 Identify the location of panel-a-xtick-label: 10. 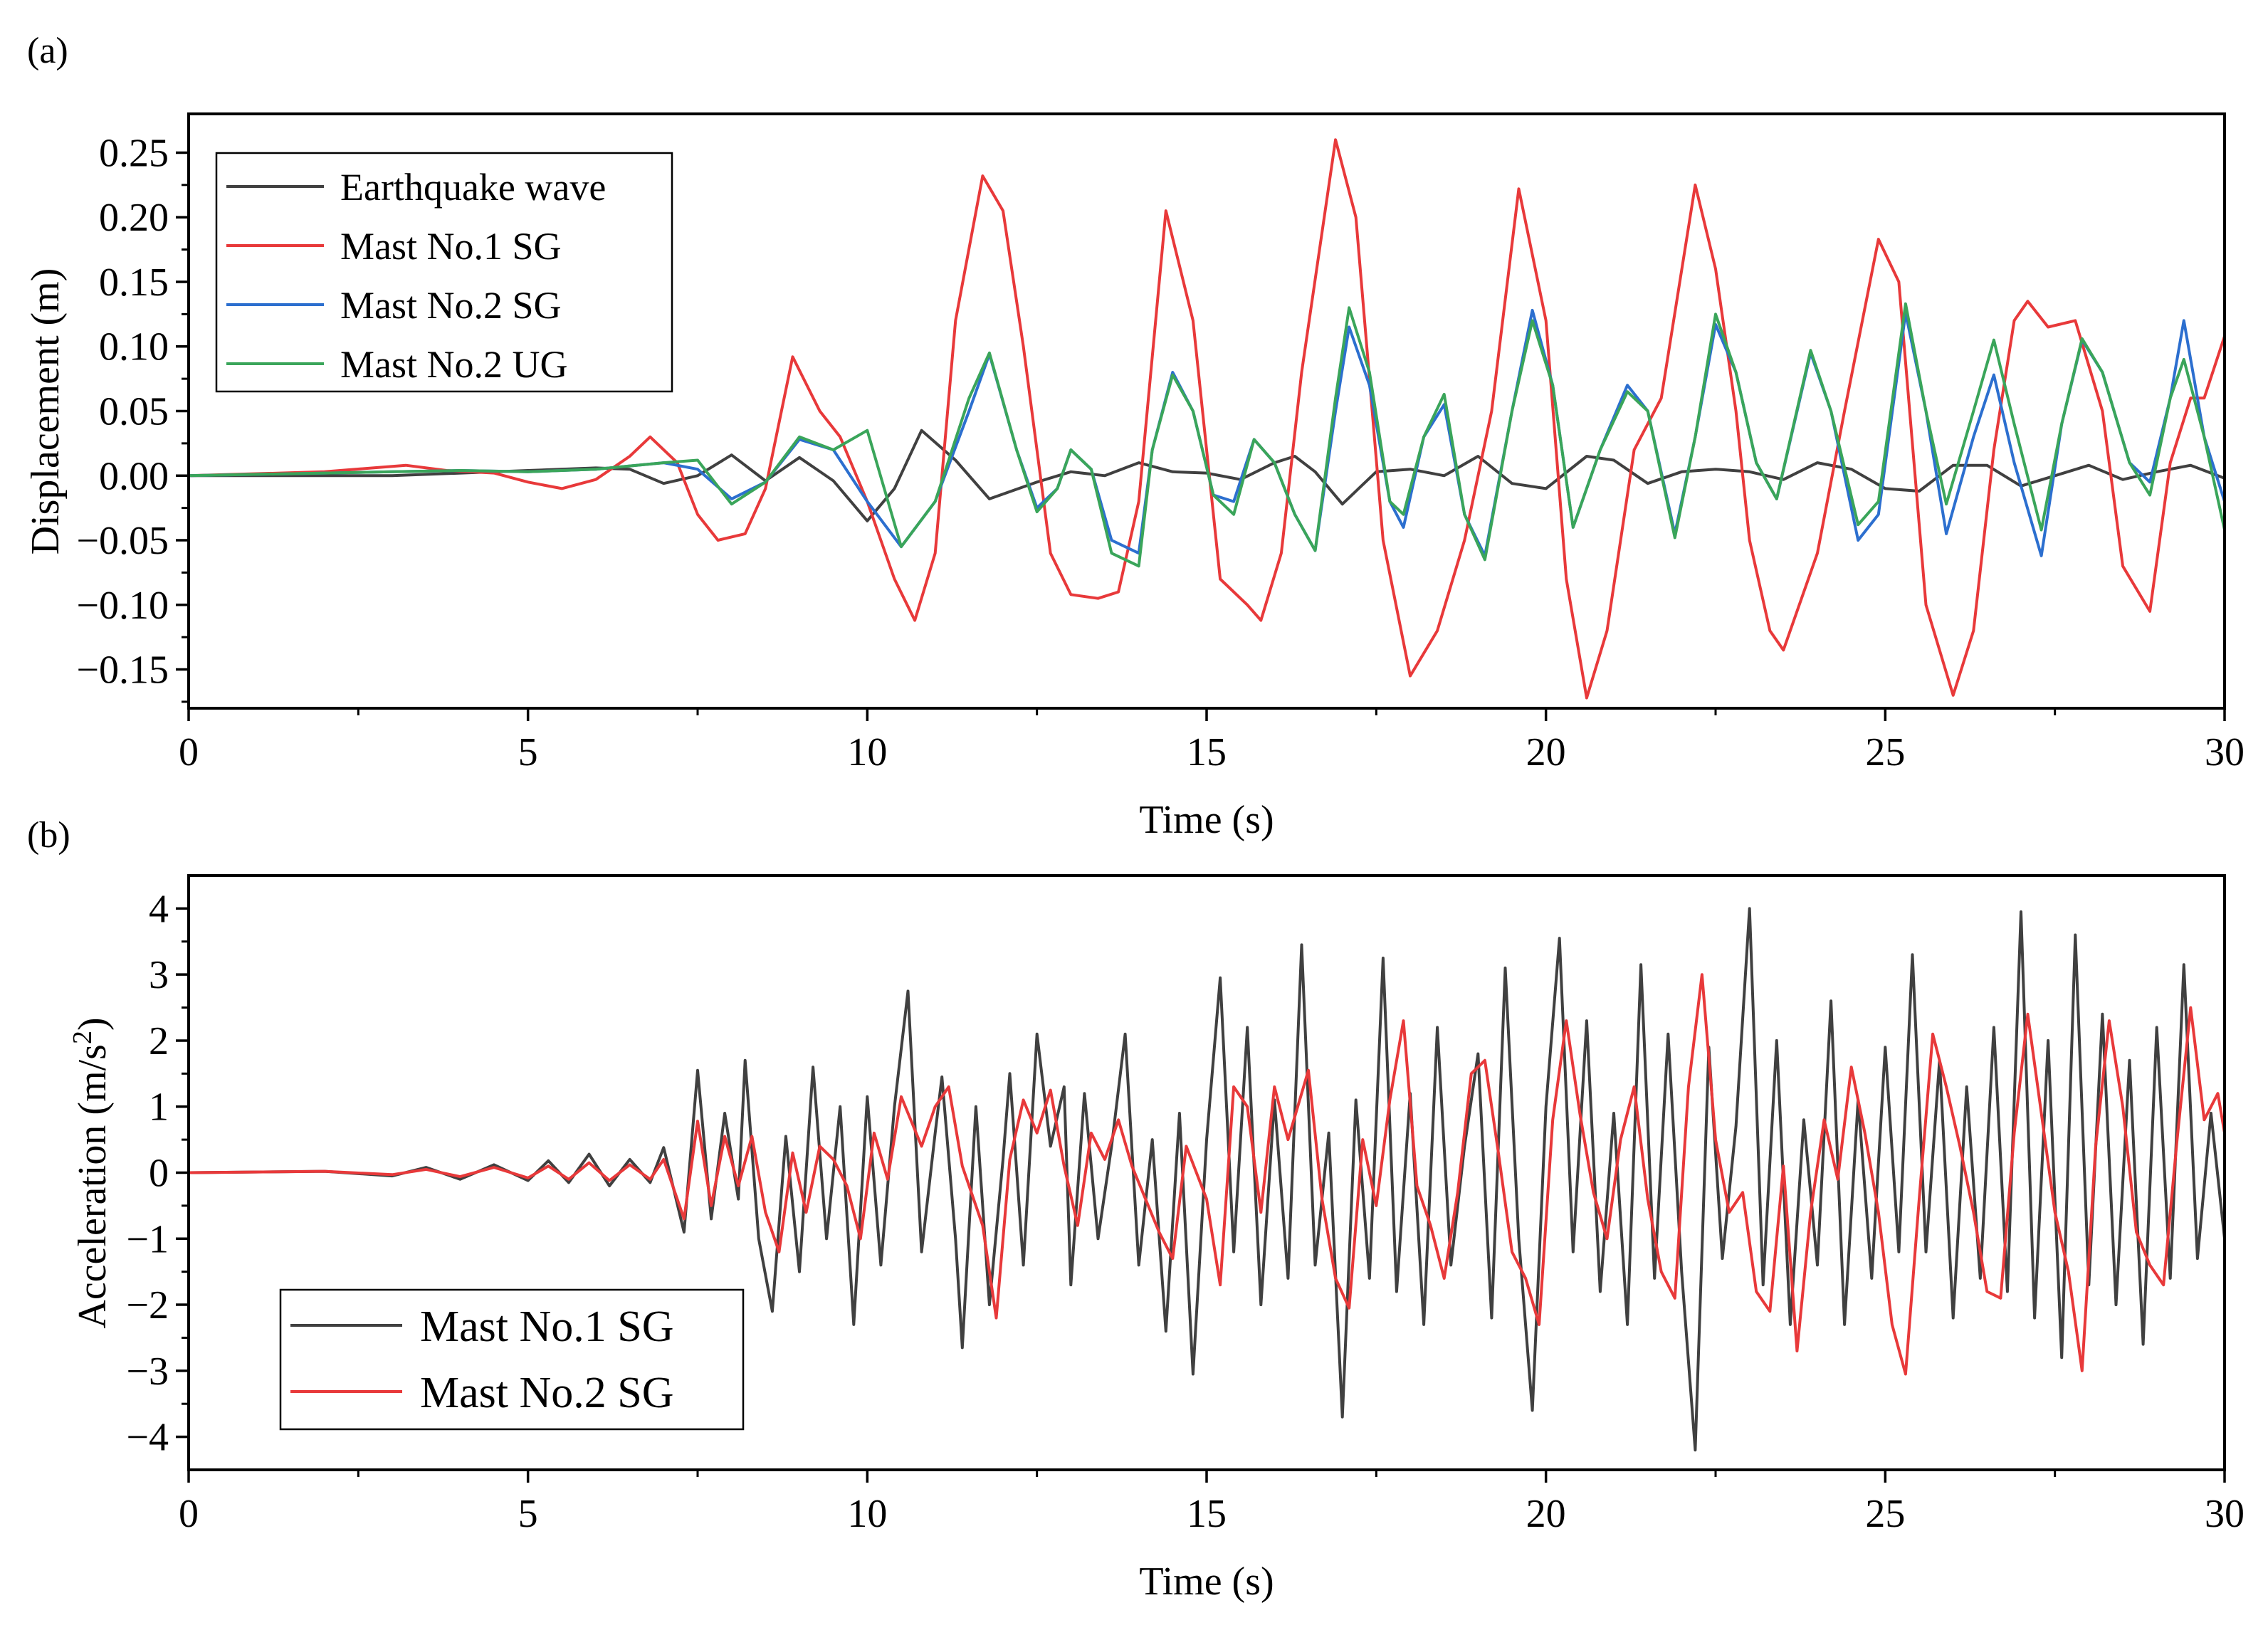
(867, 752).